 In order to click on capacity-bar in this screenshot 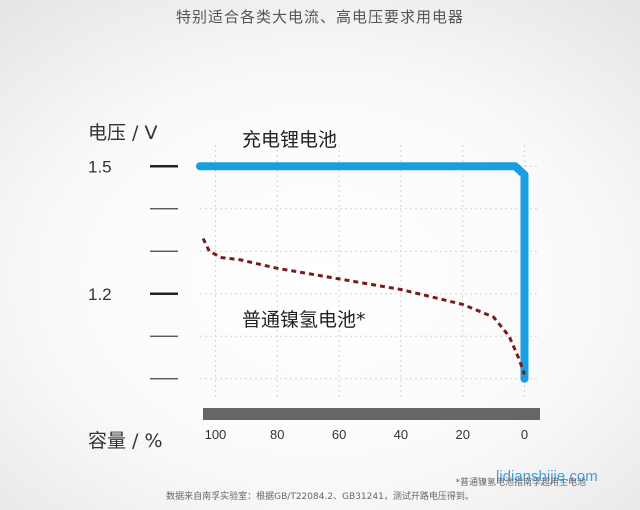, I will do `click(371, 414)`.